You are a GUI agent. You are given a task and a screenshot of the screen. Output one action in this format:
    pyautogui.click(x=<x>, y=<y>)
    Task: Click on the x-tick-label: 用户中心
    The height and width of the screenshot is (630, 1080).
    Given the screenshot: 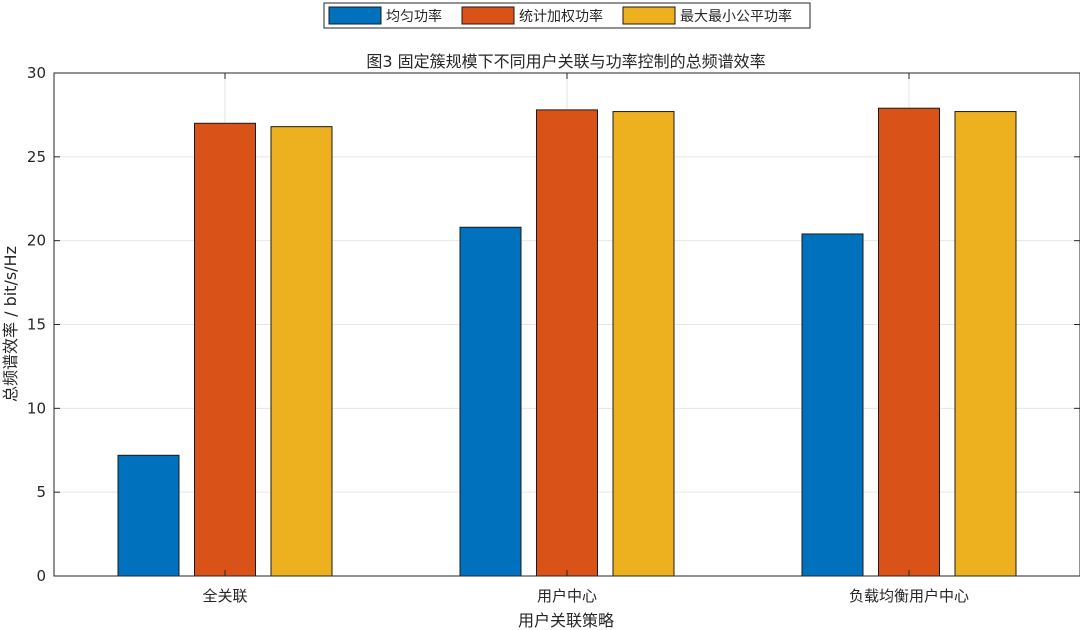 What is the action you would take?
    pyautogui.click(x=567, y=596)
    